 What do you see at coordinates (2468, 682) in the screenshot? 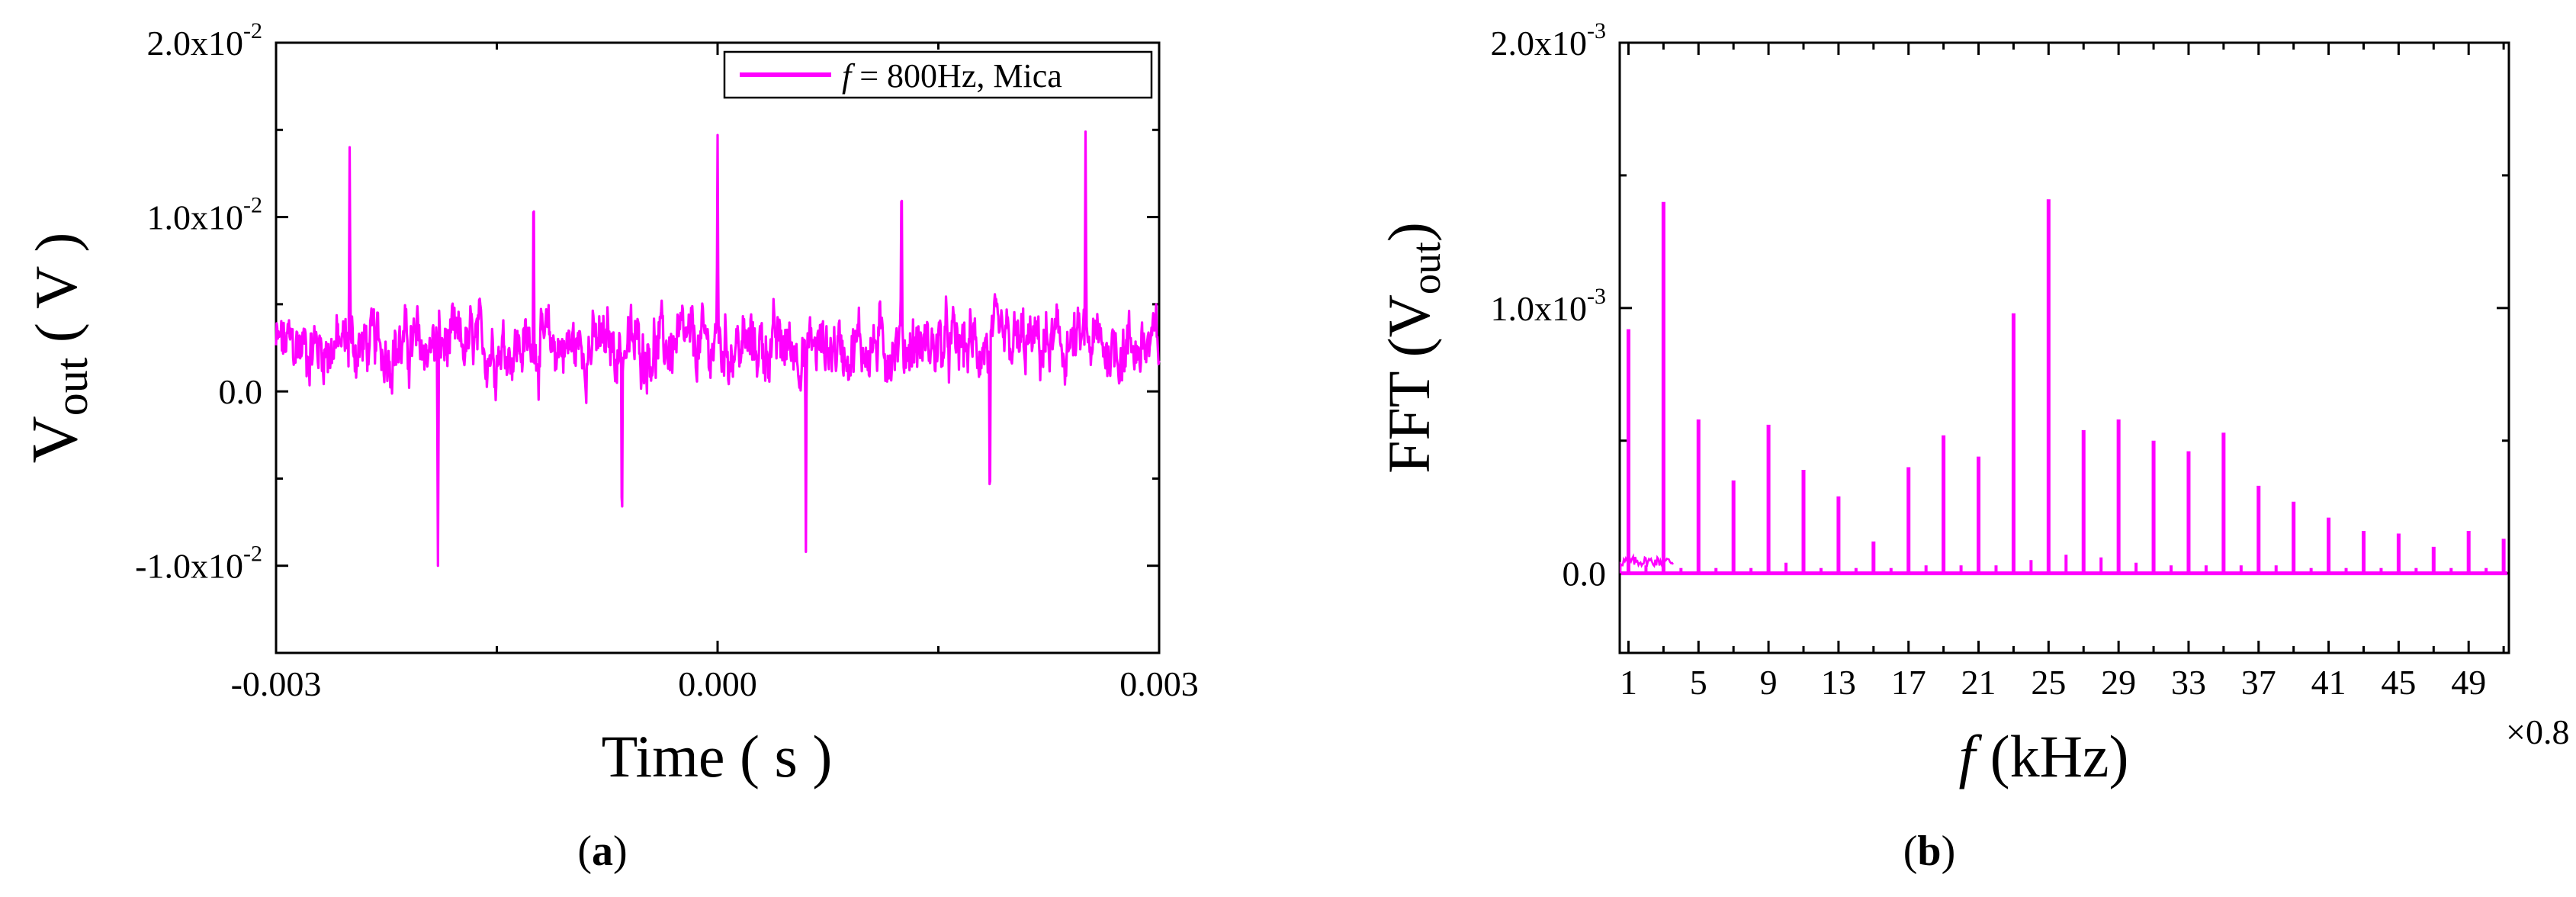
I see `panel-b-xtick-label: 49` at bounding box center [2468, 682].